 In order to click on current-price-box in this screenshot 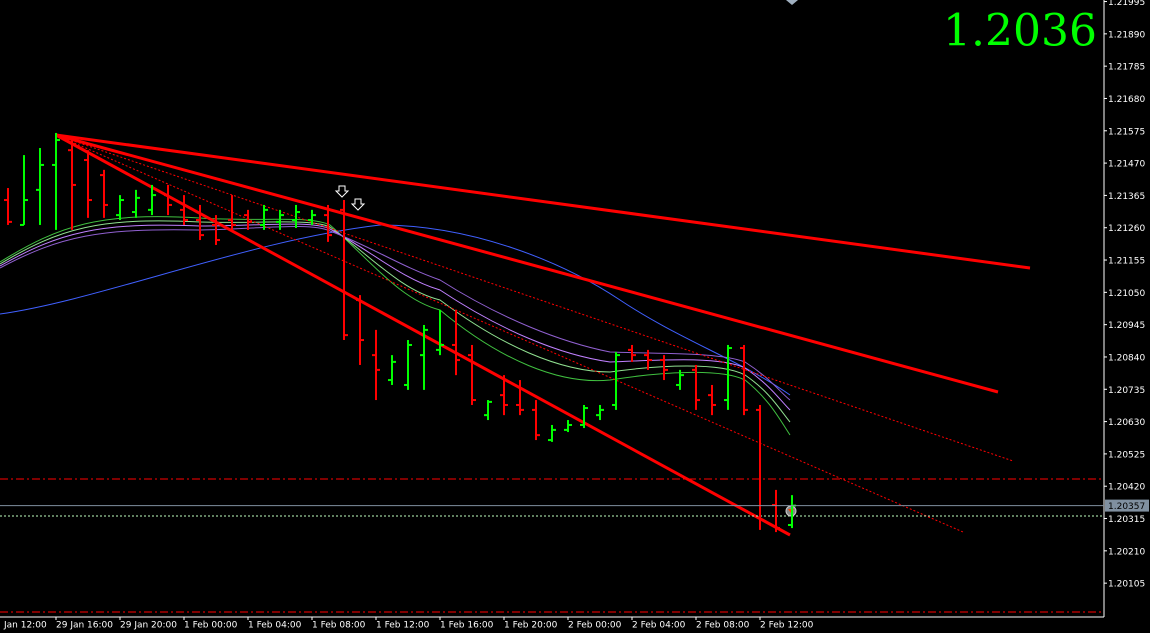, I will do `click(1127, 505)`.